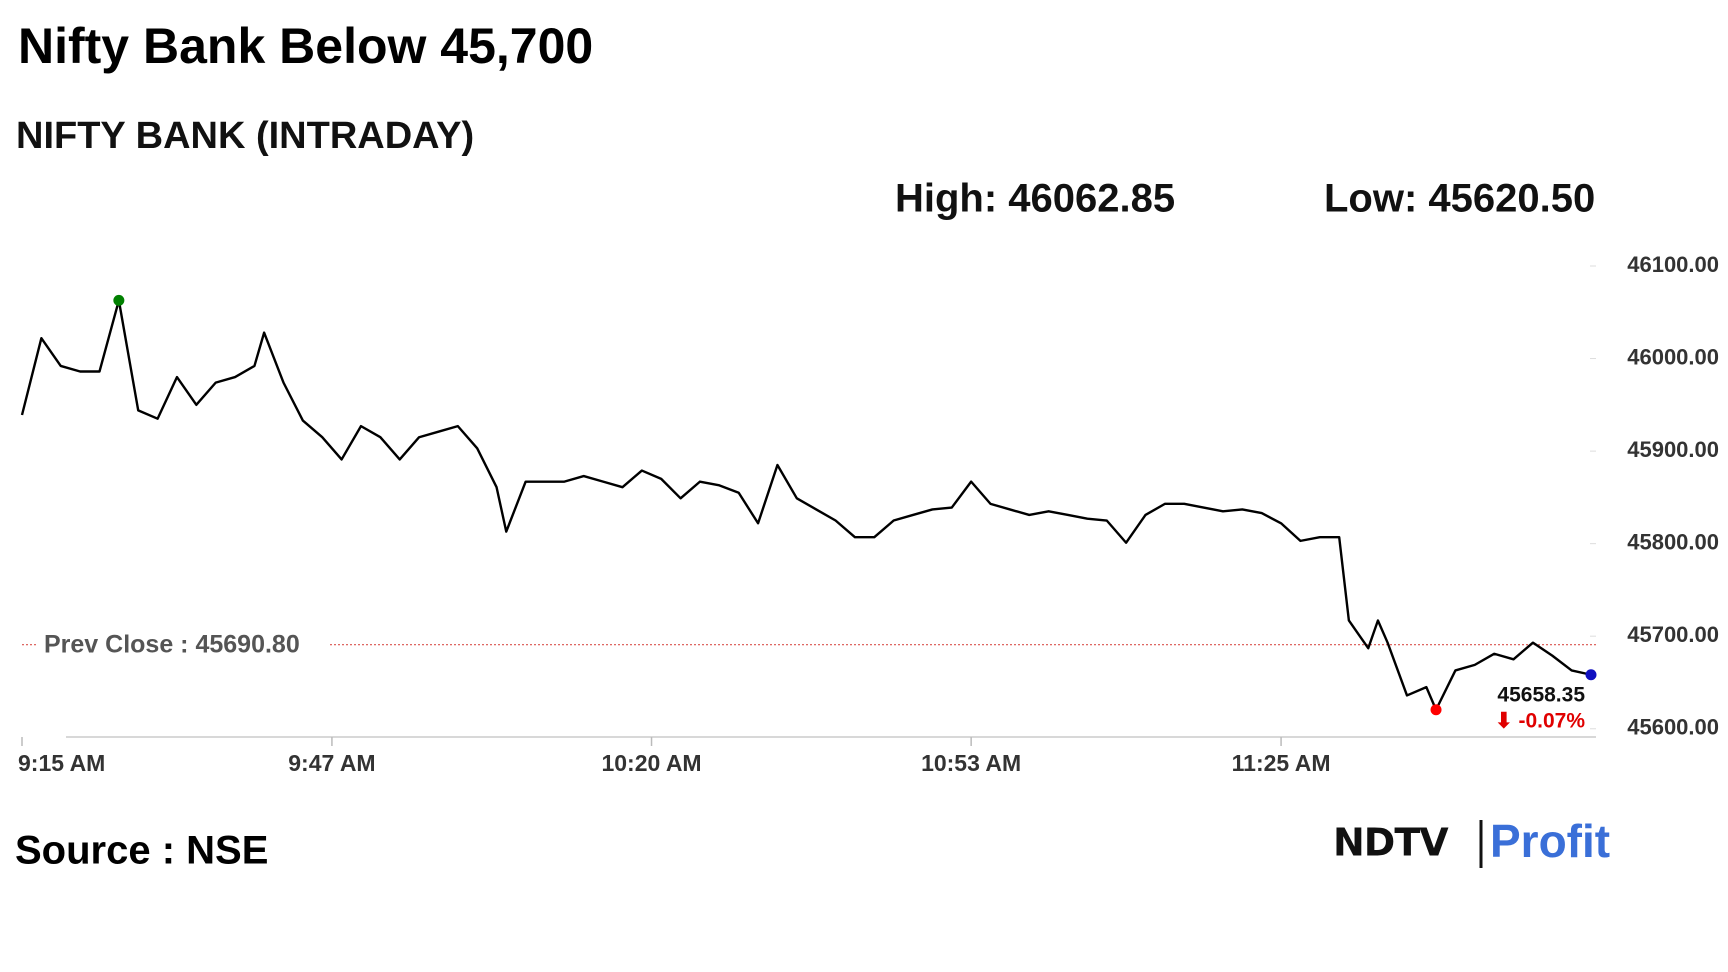  What do you see at coordinates (172, 644) in the screenshot?
I see `prev-close-label: Prev Close : 45690.80` at bounding box center [172, 644].